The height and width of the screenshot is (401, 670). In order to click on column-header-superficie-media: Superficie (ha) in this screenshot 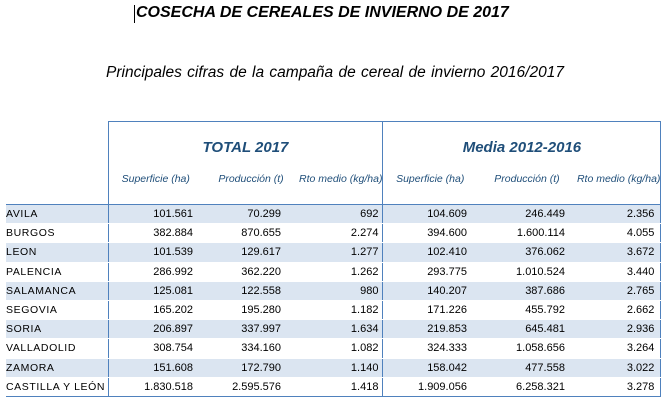, I will do `click(430, 179)`.